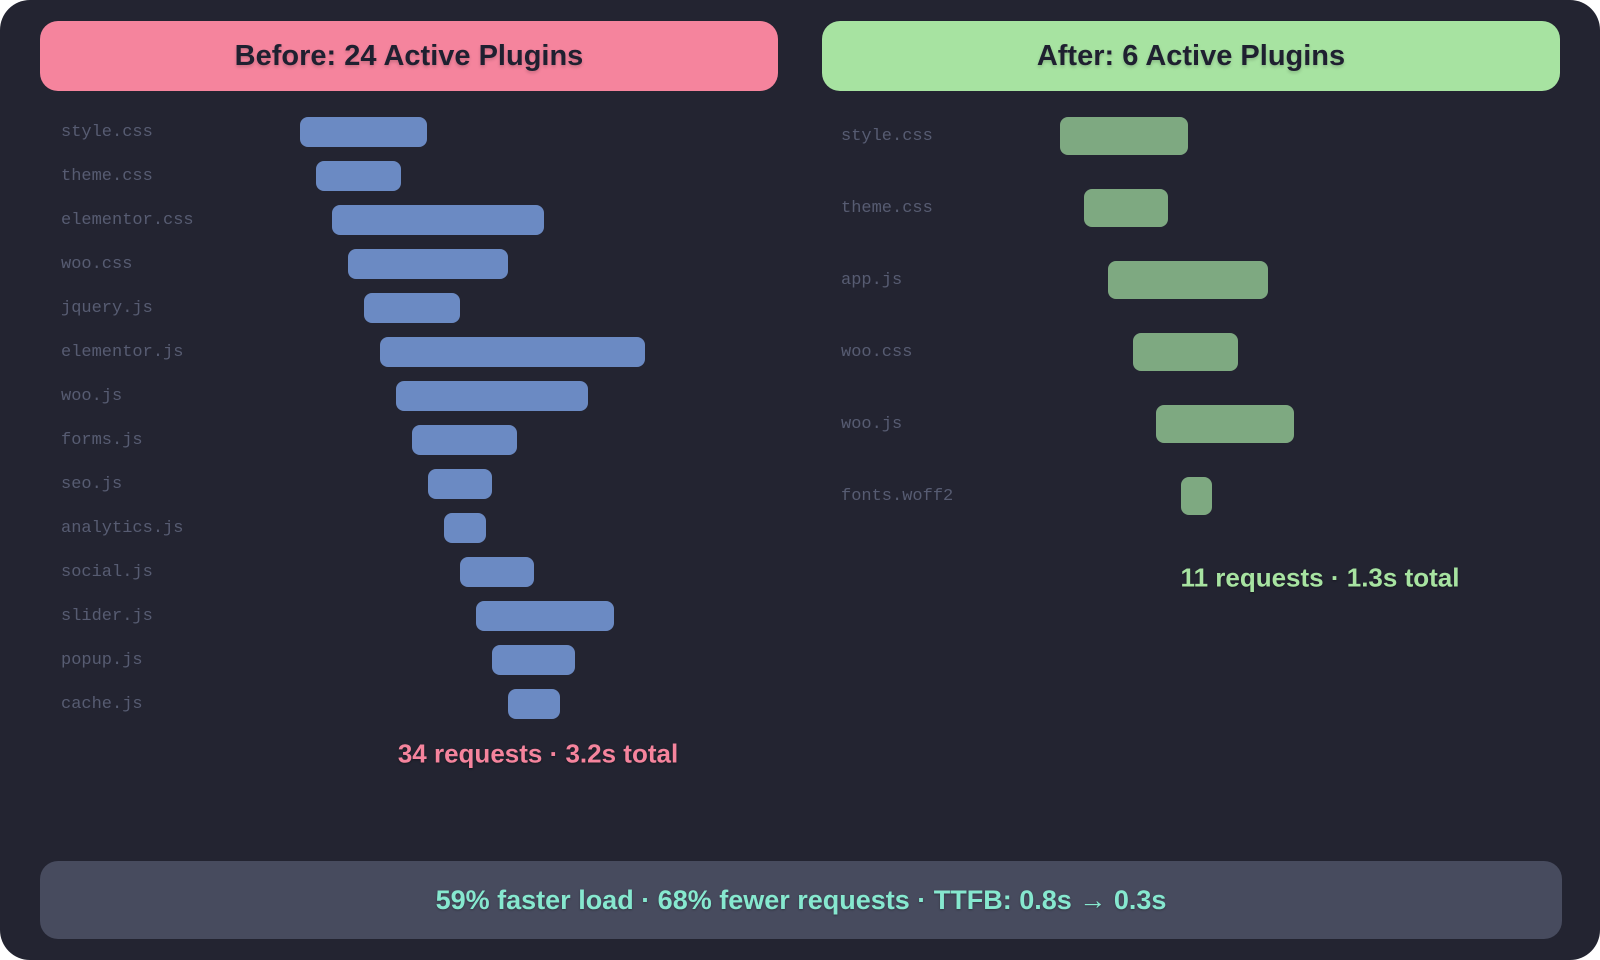 Image resolution: width=1600 pixels, height=960 pixels. Describe the element at coordinates (102, 704) in the screenshot. I see `file-label: cache.js` at that location.